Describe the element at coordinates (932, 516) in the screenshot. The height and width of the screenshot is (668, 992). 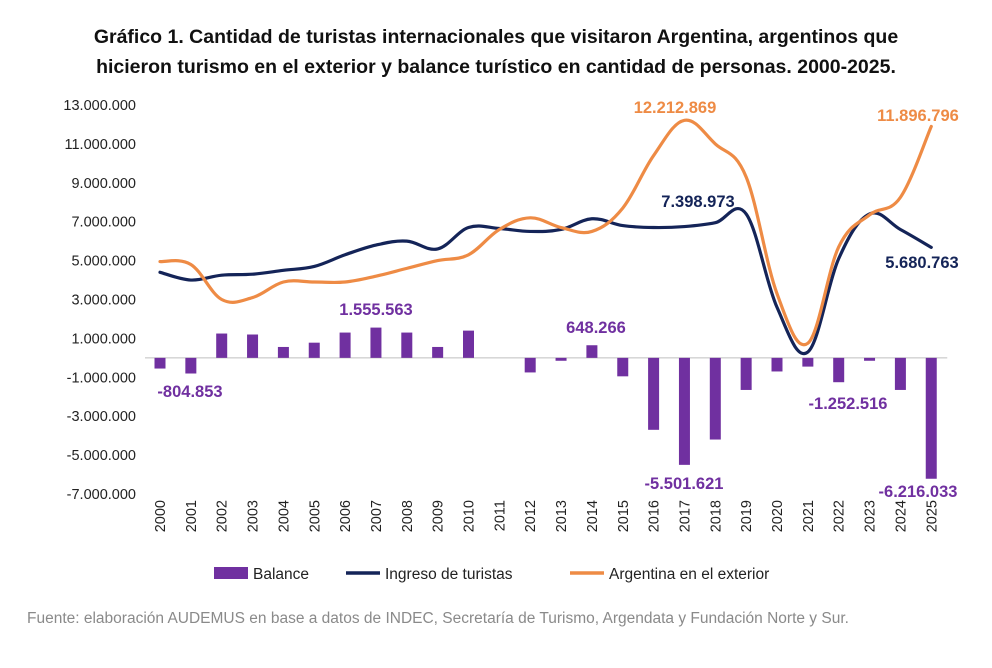
I see `x-tick-label: 2025` at that location.